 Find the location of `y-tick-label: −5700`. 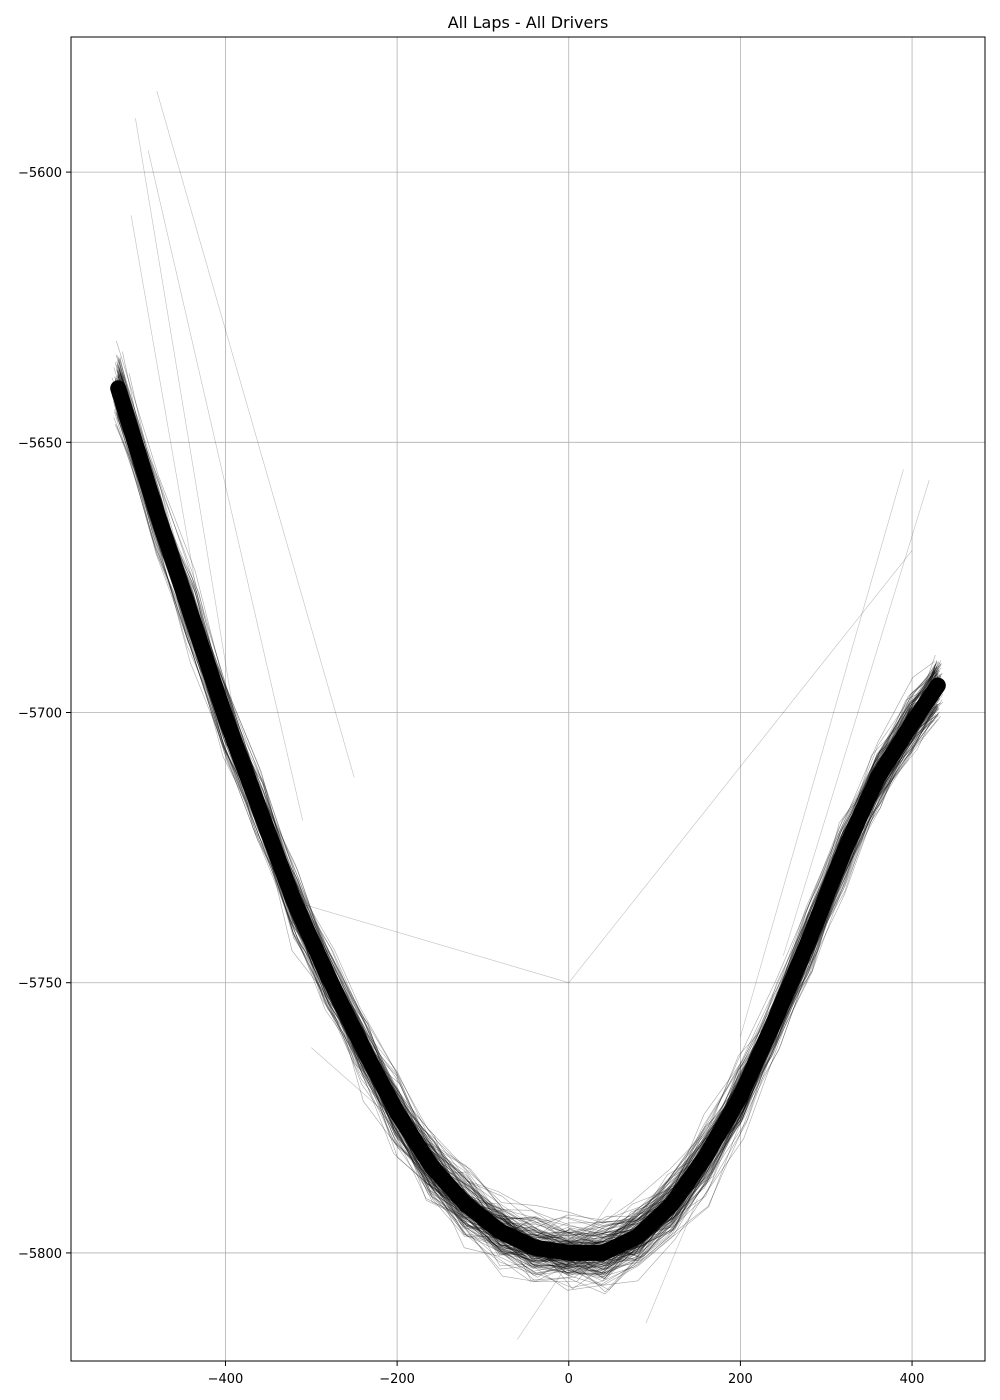

y-tick-label: −5700 is located at coordinates (40, 714).